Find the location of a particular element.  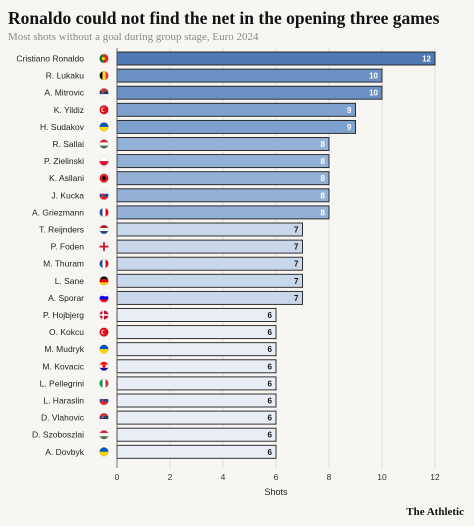

denmark-flag-icon is located at coordinates (104, 315).